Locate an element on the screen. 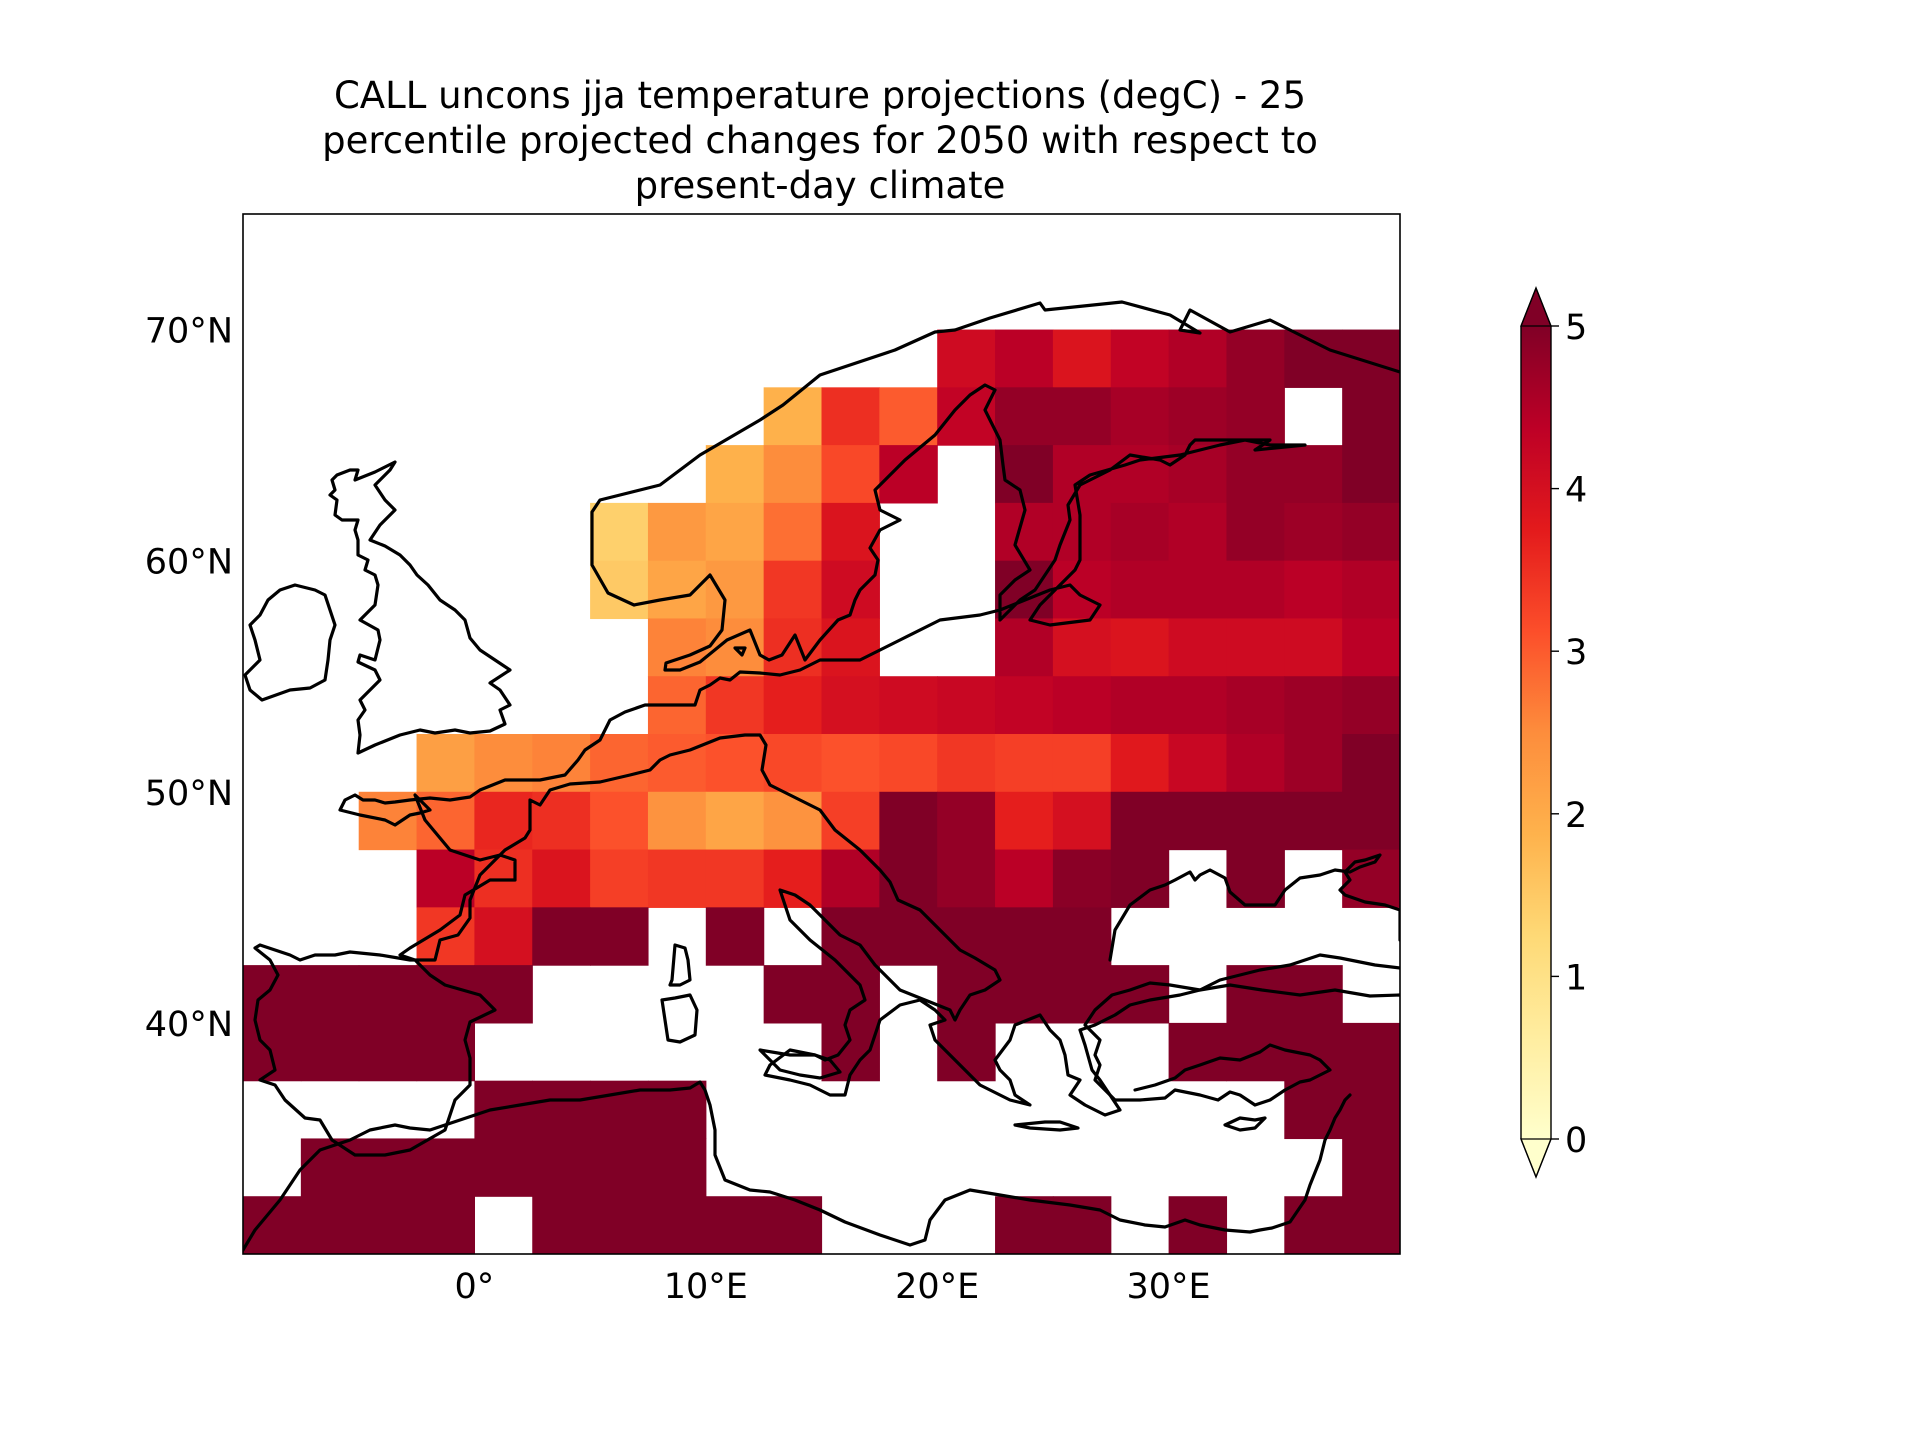 This screenshot has height=1440, width=1920. colorbar-extend-min is located at coordinates (1536, 1158).